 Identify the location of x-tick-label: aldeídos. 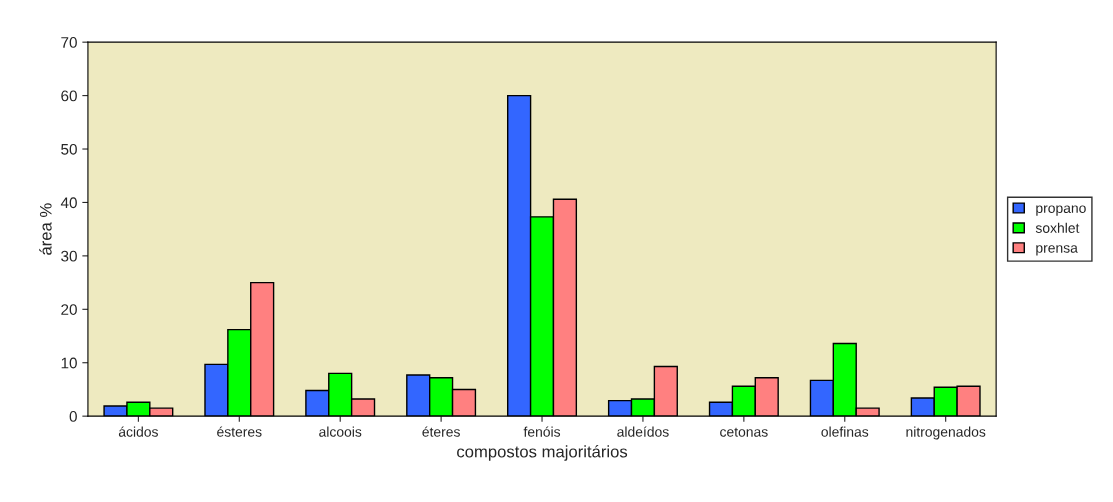
(643, 431).